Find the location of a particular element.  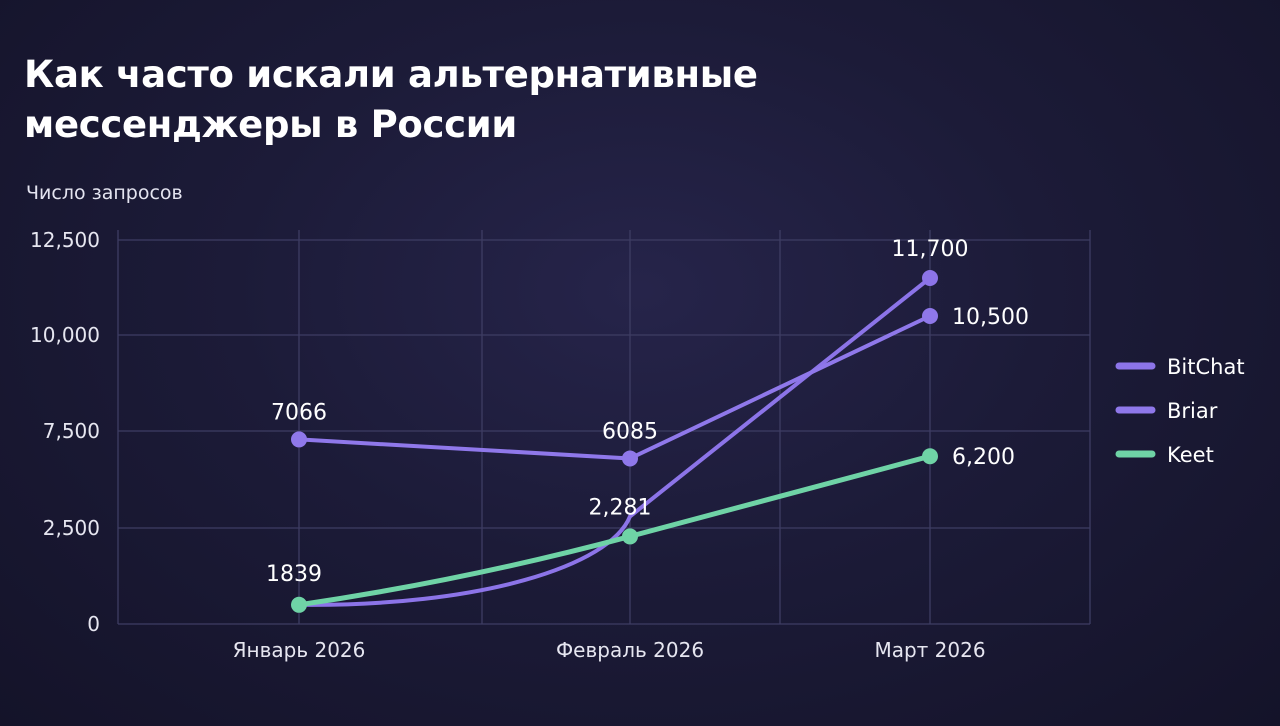

legend: BitChat Briar Keet is located at coordinates (1180, 411).